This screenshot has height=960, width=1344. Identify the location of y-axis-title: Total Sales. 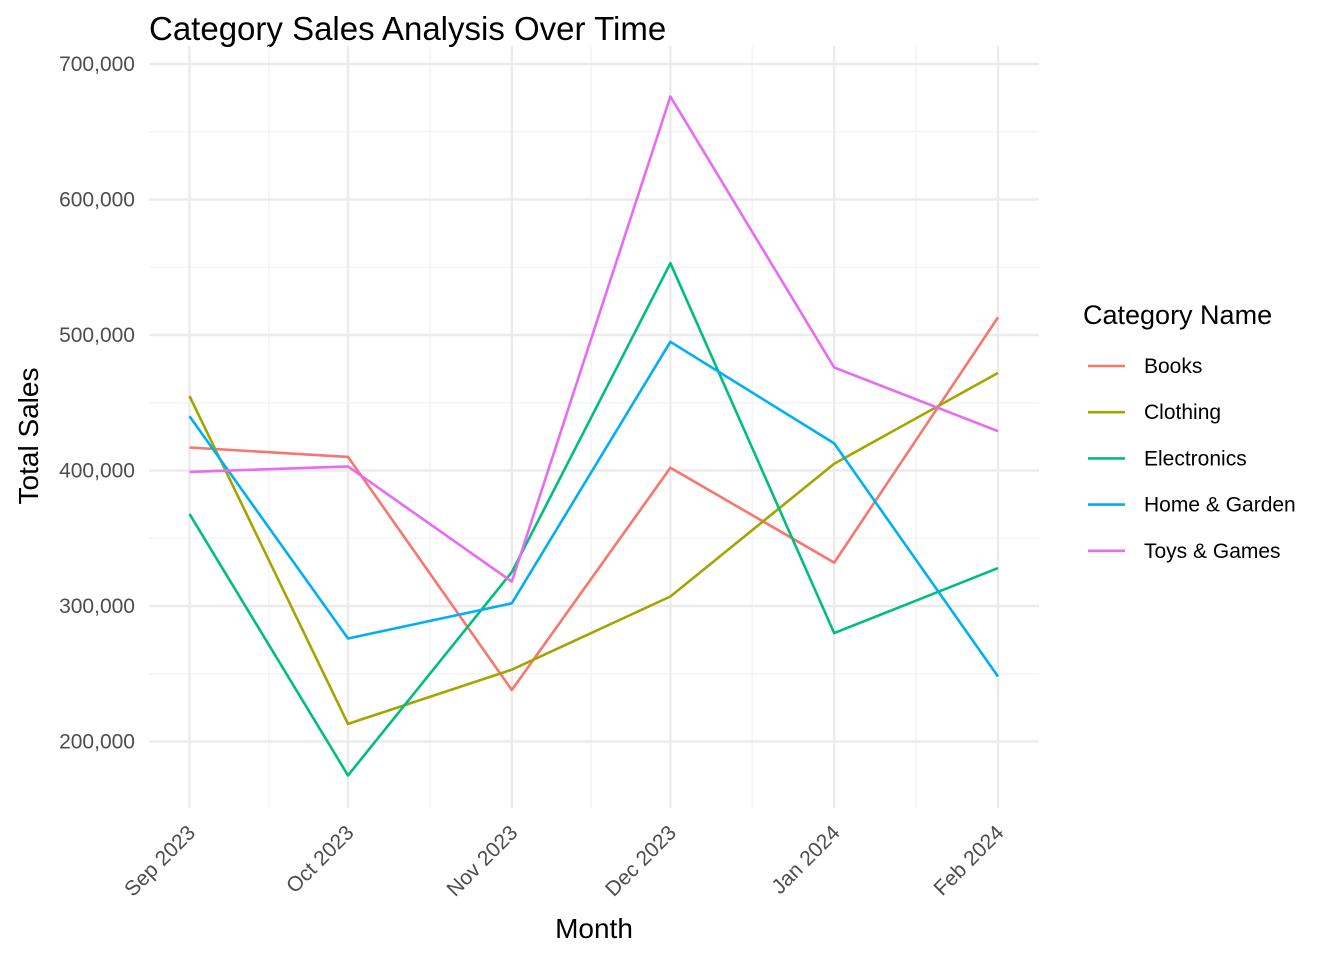
(28, 436).